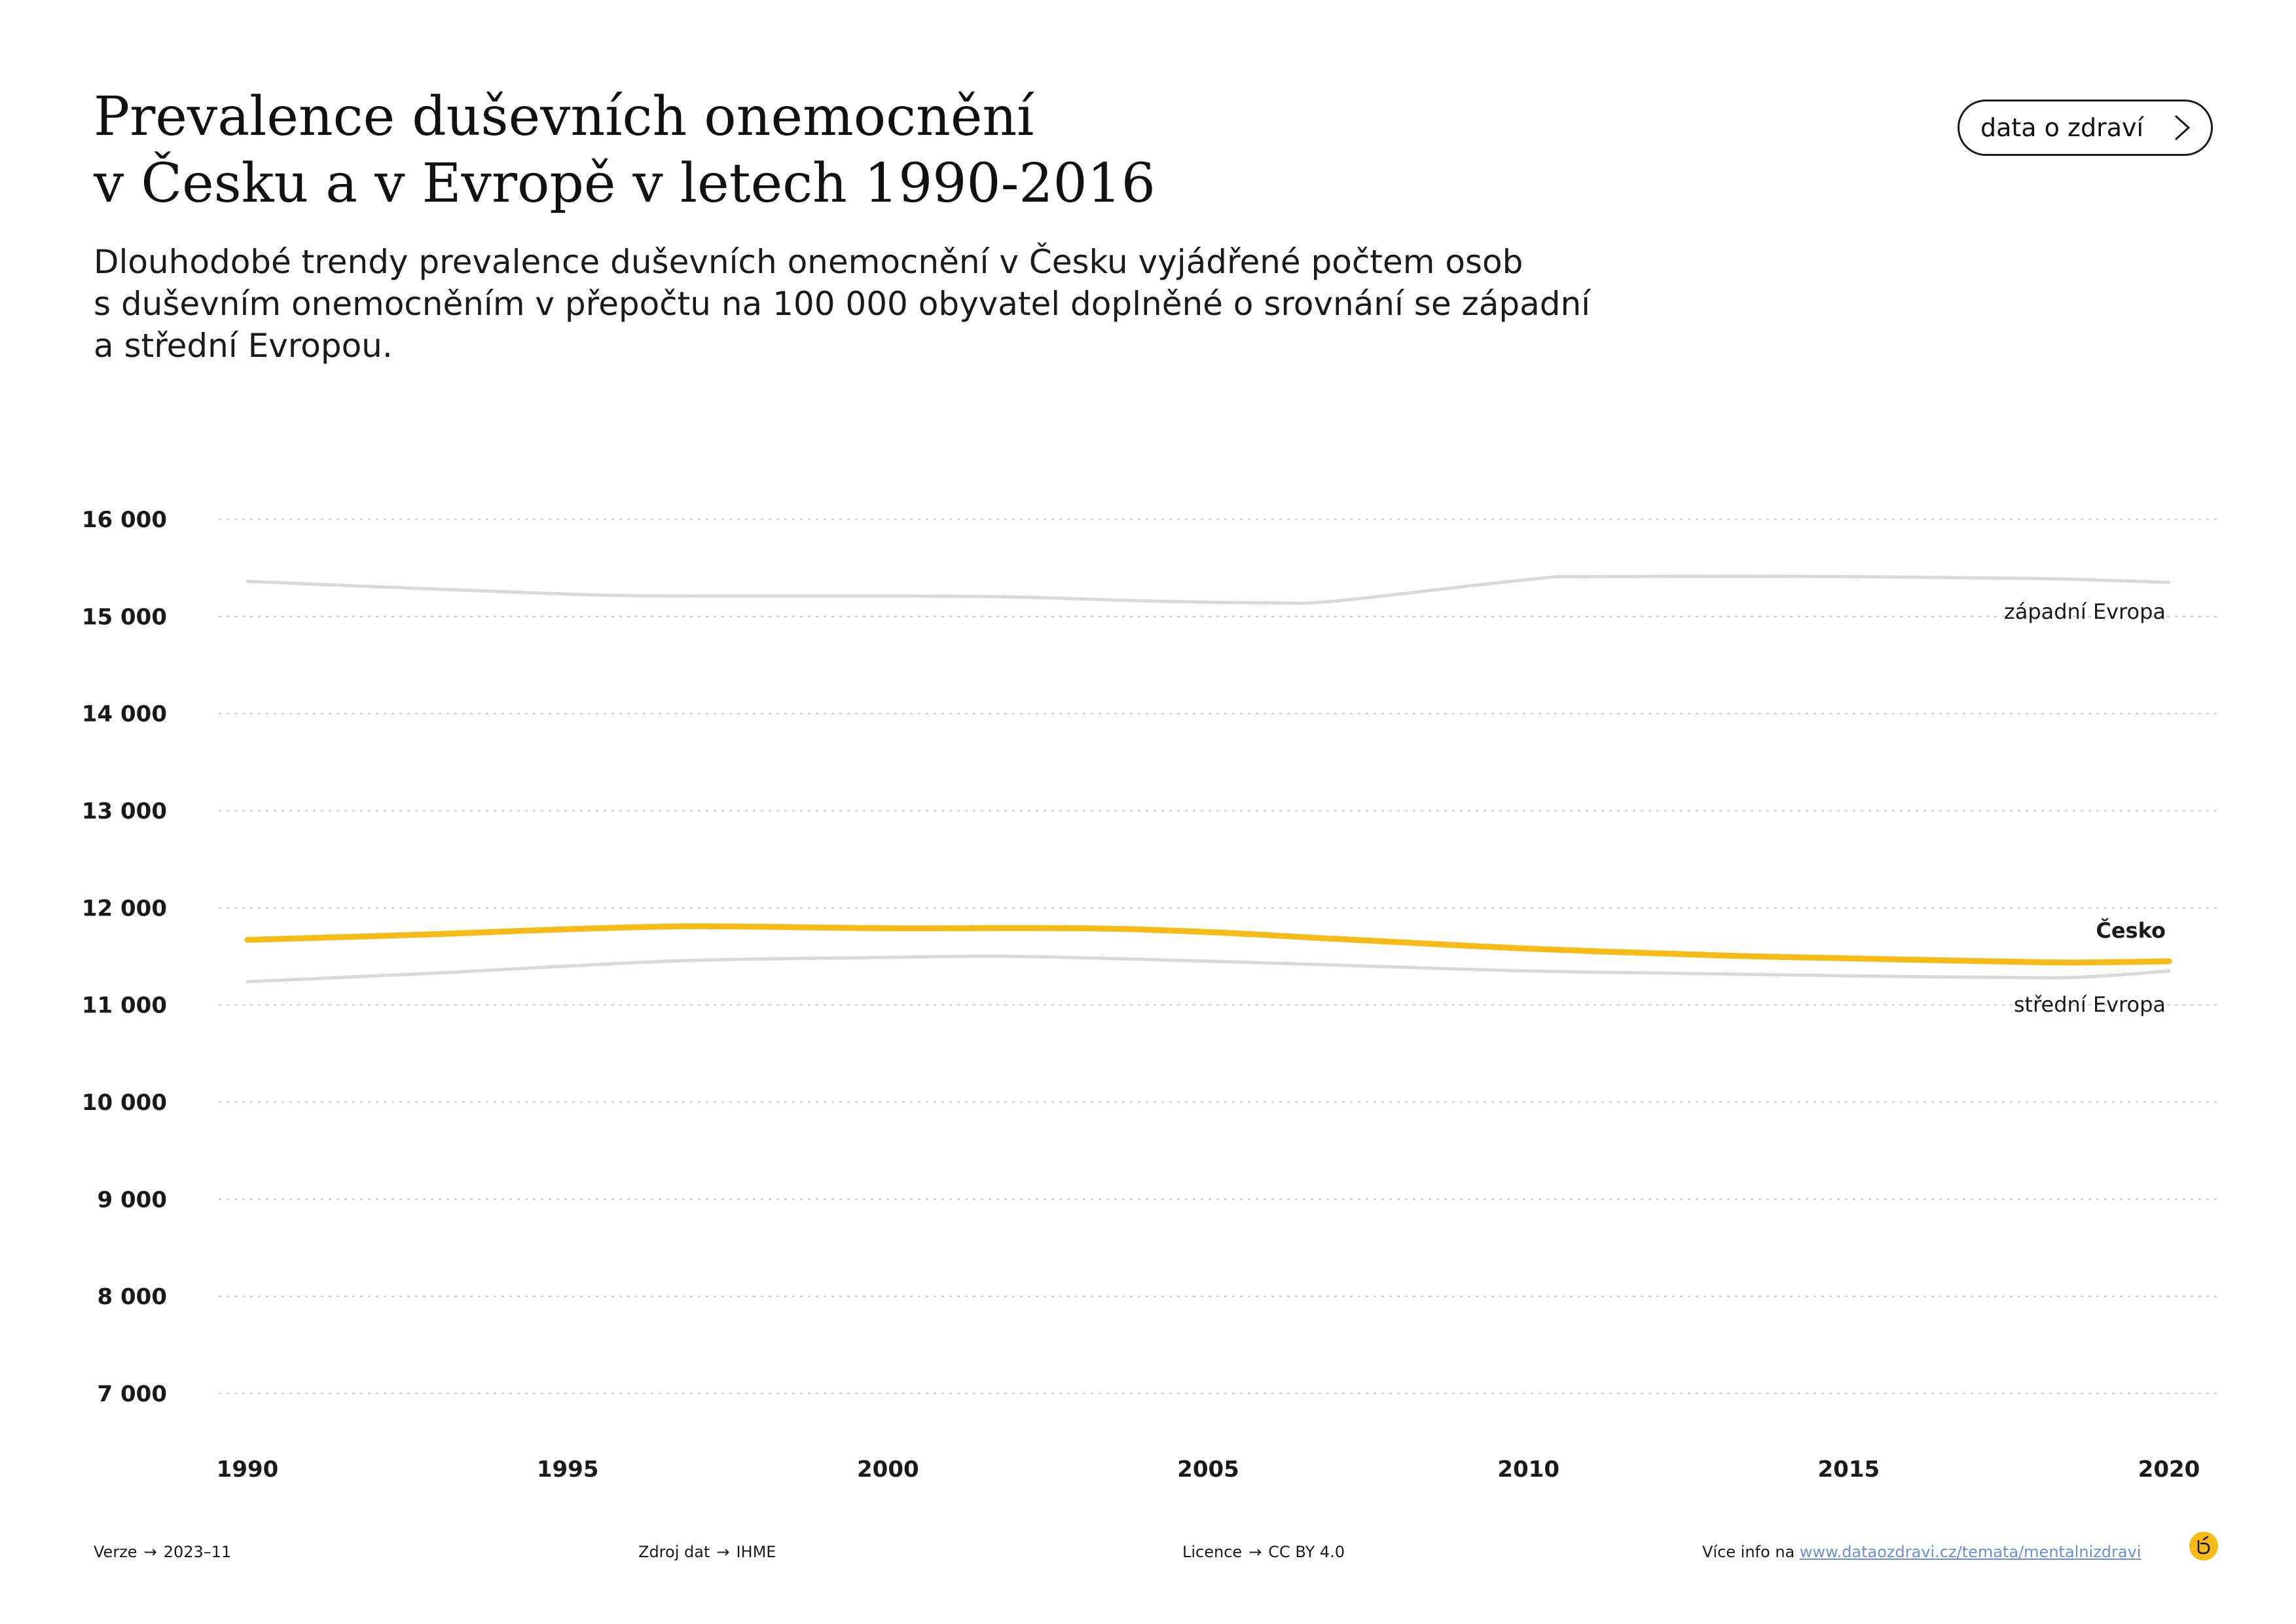  I want to click on more-info-label: Více info na, so click(1748, 1552).